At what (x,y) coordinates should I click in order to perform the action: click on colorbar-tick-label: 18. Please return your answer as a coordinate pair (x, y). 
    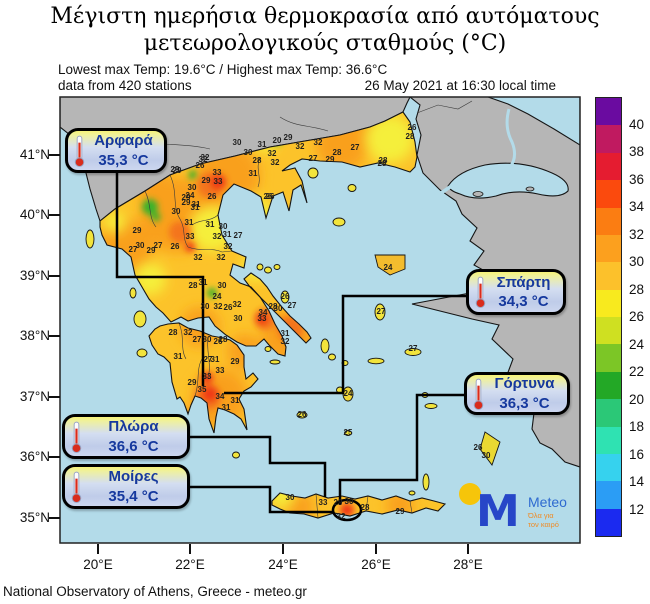
    Looking at the image, I should click on (637, 426).